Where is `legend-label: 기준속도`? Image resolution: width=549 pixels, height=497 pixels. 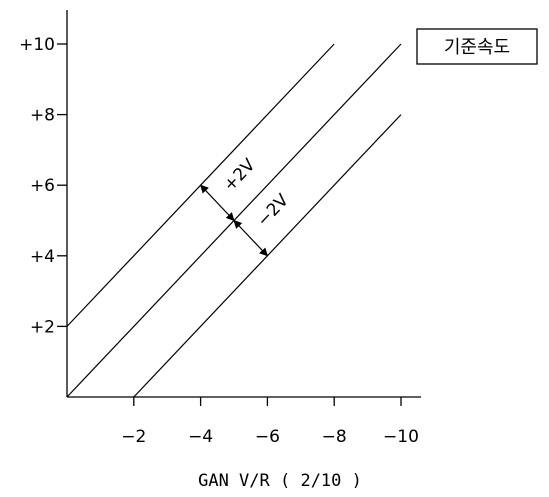
legend-label: 기준속도 is located at coordinates (477, 47).